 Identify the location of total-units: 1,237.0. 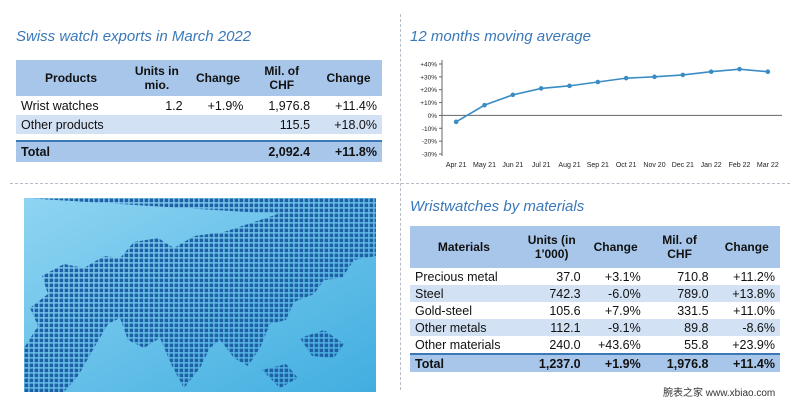
(551, 362).